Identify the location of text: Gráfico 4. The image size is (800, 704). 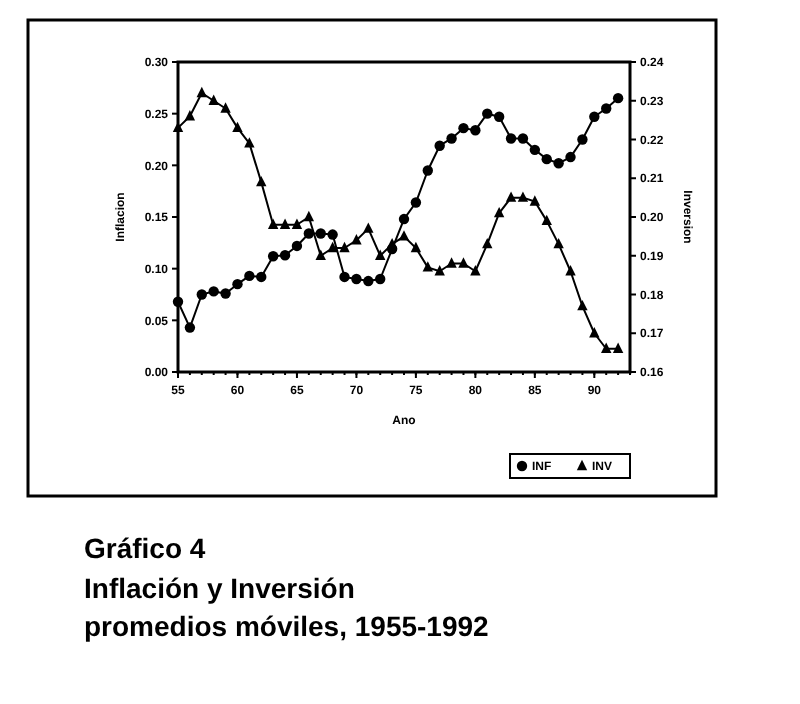
(145, 548).